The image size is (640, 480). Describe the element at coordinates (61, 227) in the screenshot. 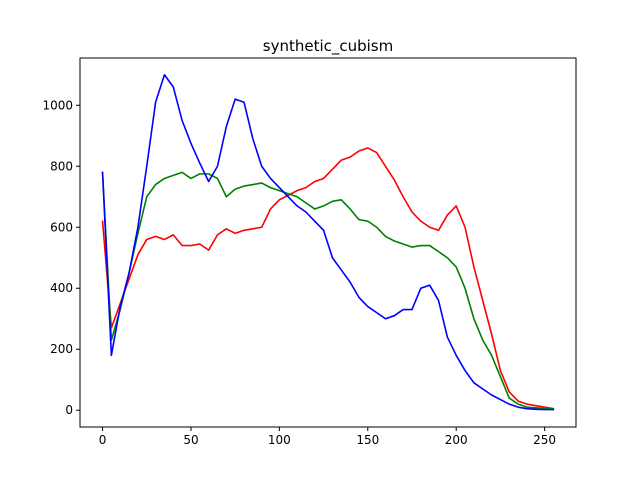

I see `y-tick-label: 600` at that location.